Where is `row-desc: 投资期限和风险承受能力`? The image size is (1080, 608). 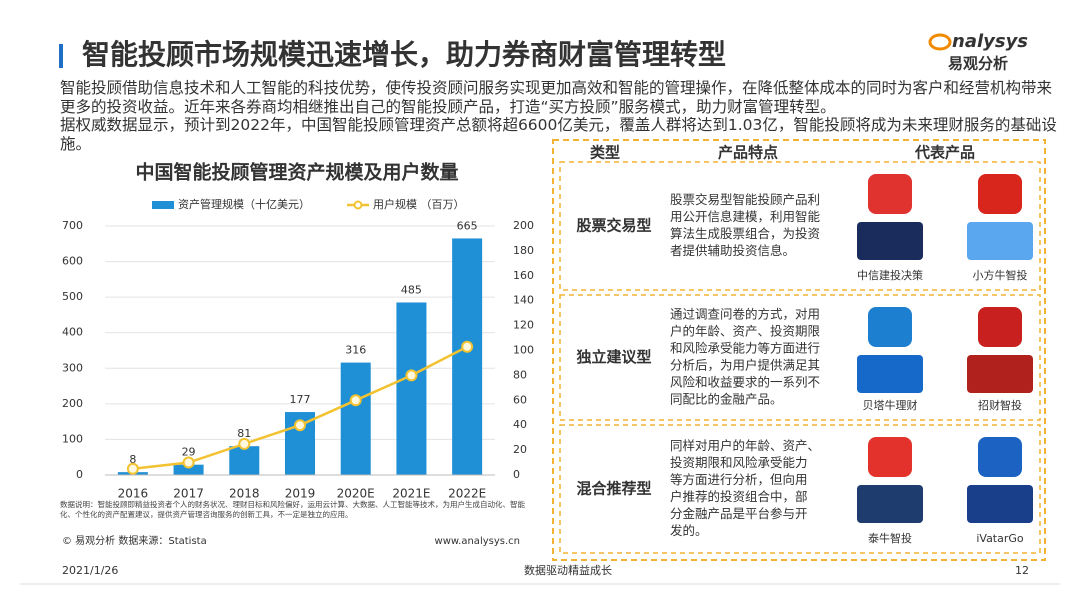
row-desc: 投资期限和风险承受能力 is located at coordinates (739, 462).